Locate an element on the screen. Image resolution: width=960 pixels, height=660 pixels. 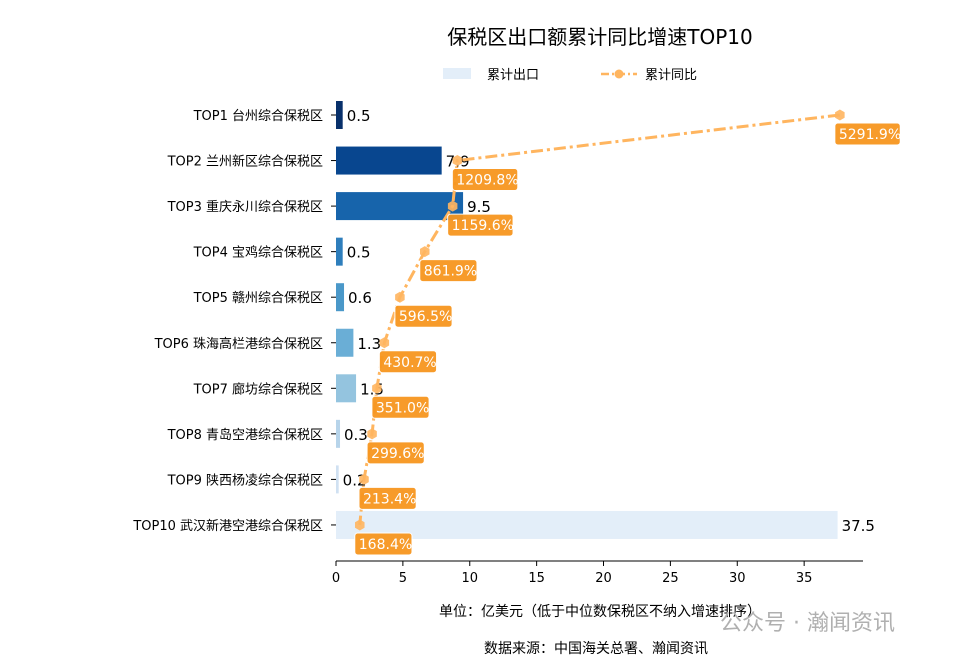
category-label: TOP4 宝鸡综合保税区 is located at coordinates (258, 253).